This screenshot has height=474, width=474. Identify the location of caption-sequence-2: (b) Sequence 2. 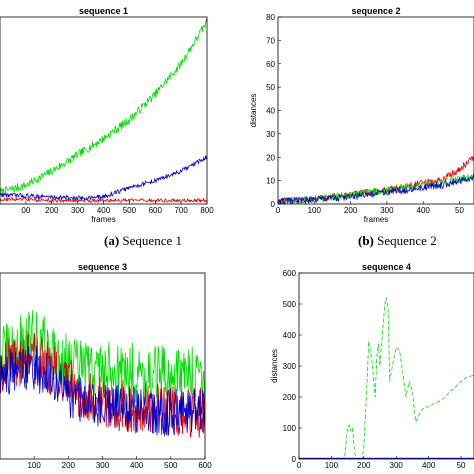
(397, 241).